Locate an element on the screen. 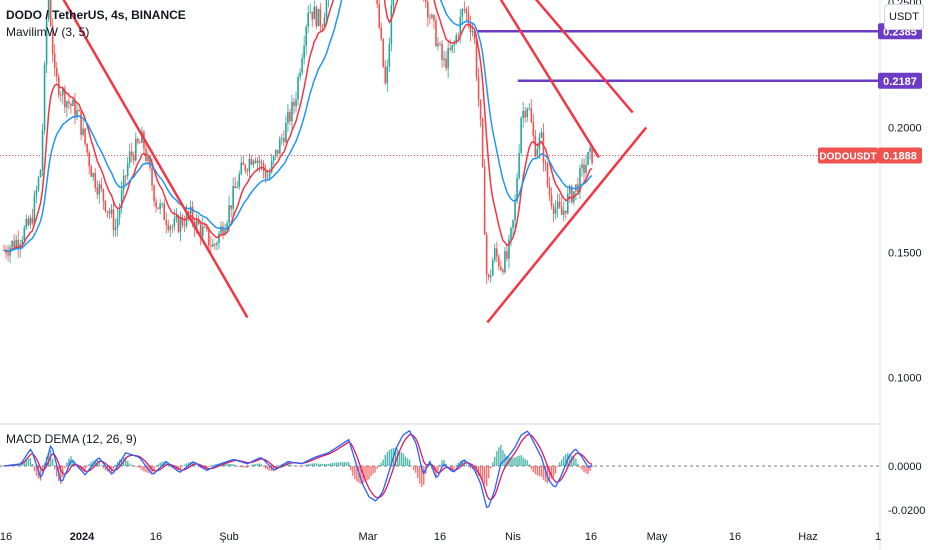 Image resolution: width=932 pixels, height=550 pixels. time-tick-label: Mar is located at coordinates (368, 537).